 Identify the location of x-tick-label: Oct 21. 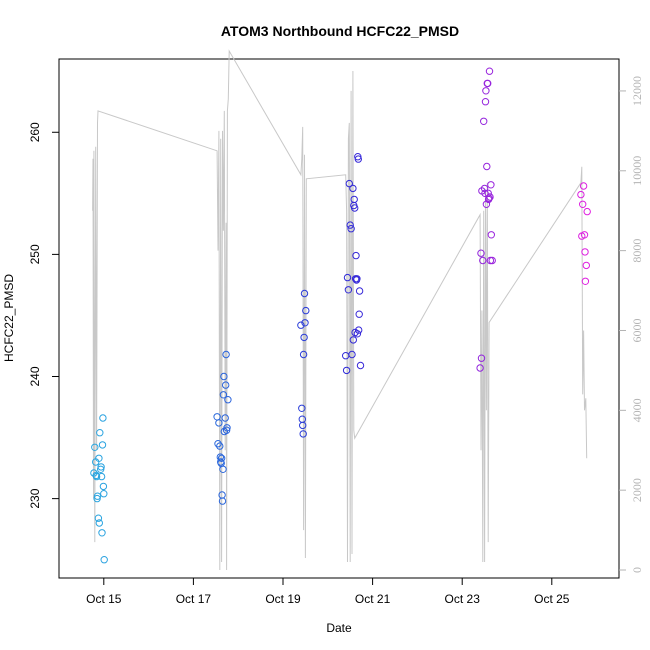
(373, 599).